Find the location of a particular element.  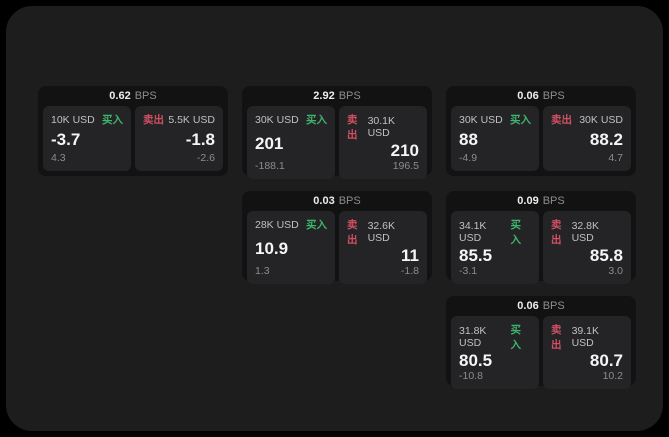

buy-delta: -4.9 is located at coordinates (468, 158).